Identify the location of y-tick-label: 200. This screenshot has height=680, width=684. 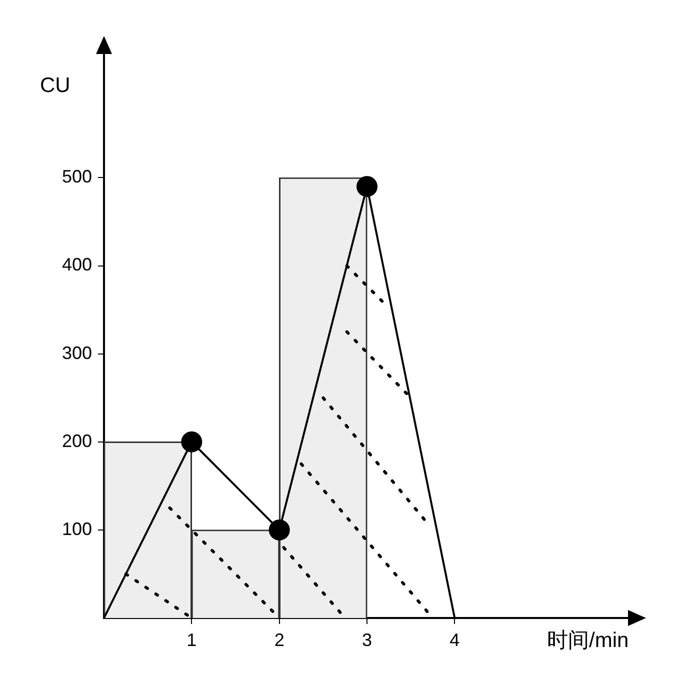
(77, 440).